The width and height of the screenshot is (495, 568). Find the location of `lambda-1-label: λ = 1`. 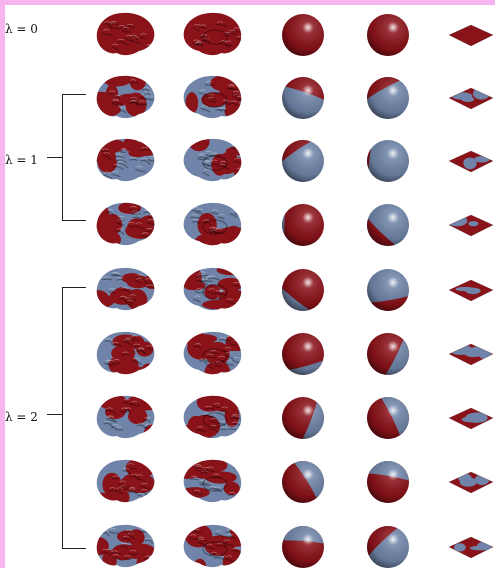

lambda-1-label: λ = 1 is located at coordinates (21, 160).